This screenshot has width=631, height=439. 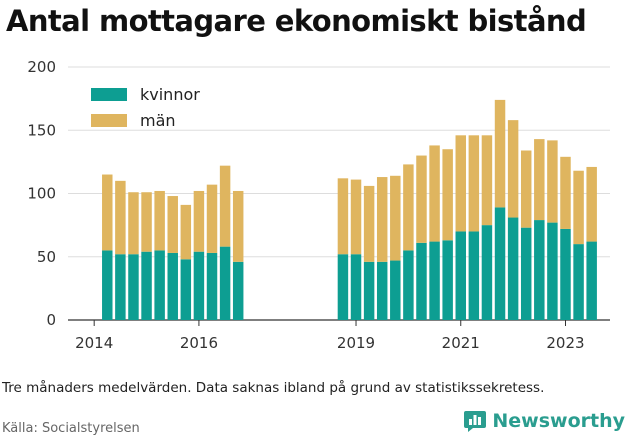 What do you see at coordinates (71, 428) in the screenshot?
I see `source-text: Källa: Socialstyrelsen` at bounding box center [71, 428].